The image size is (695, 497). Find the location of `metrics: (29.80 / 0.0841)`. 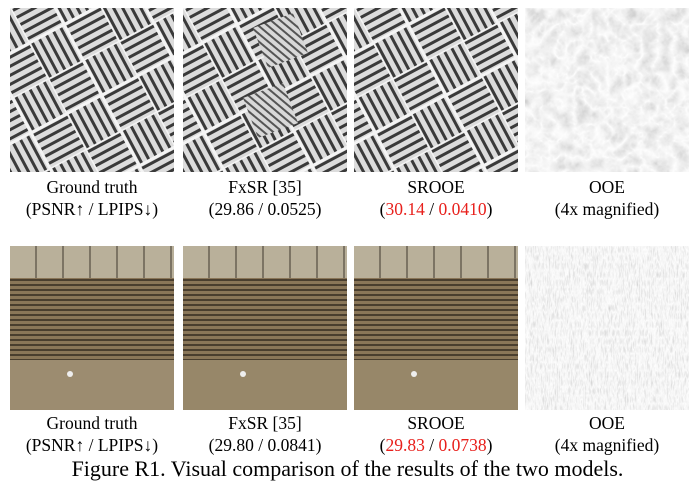

metrics: (29.80 / 0.0841) is located at coordinates (265, 445).